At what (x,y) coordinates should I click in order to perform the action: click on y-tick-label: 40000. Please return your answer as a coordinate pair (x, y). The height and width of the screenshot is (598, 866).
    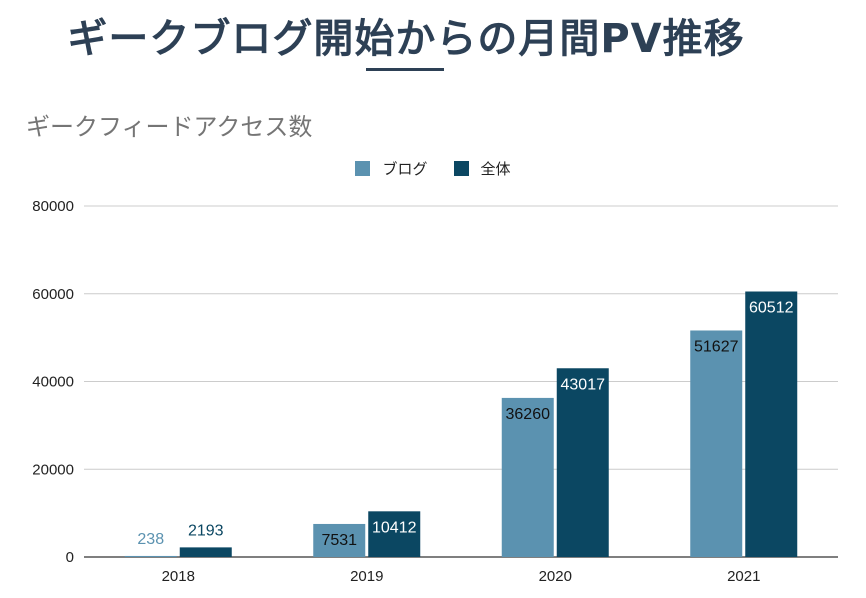
    Looking at the image, I should click on (53, 382).